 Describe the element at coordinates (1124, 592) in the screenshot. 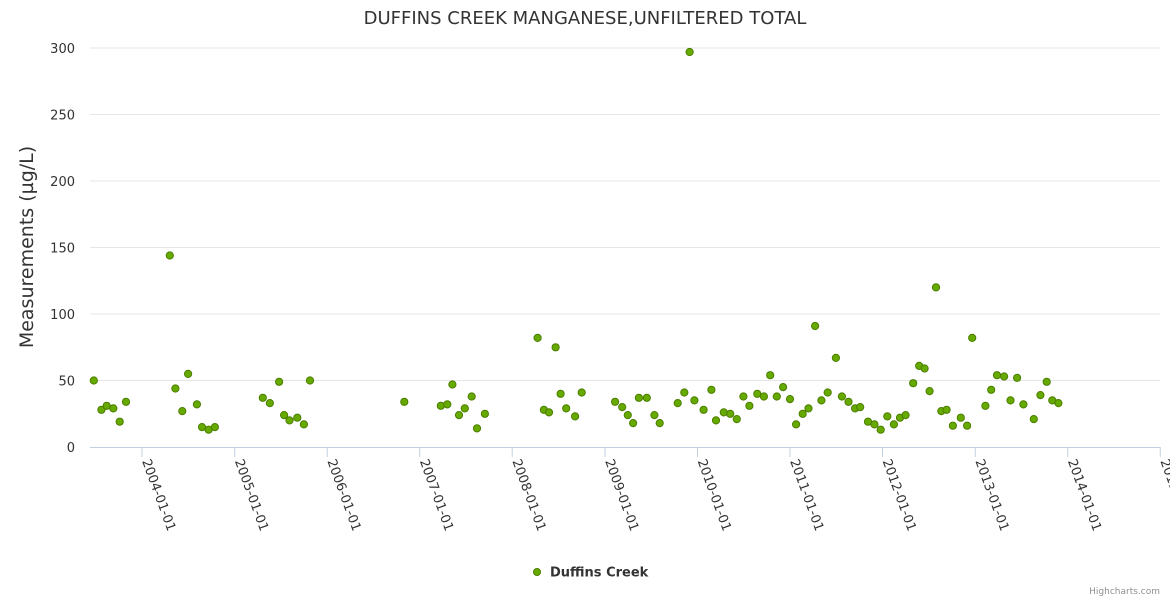

I see `credits-link: Highcharts.com` at that location.